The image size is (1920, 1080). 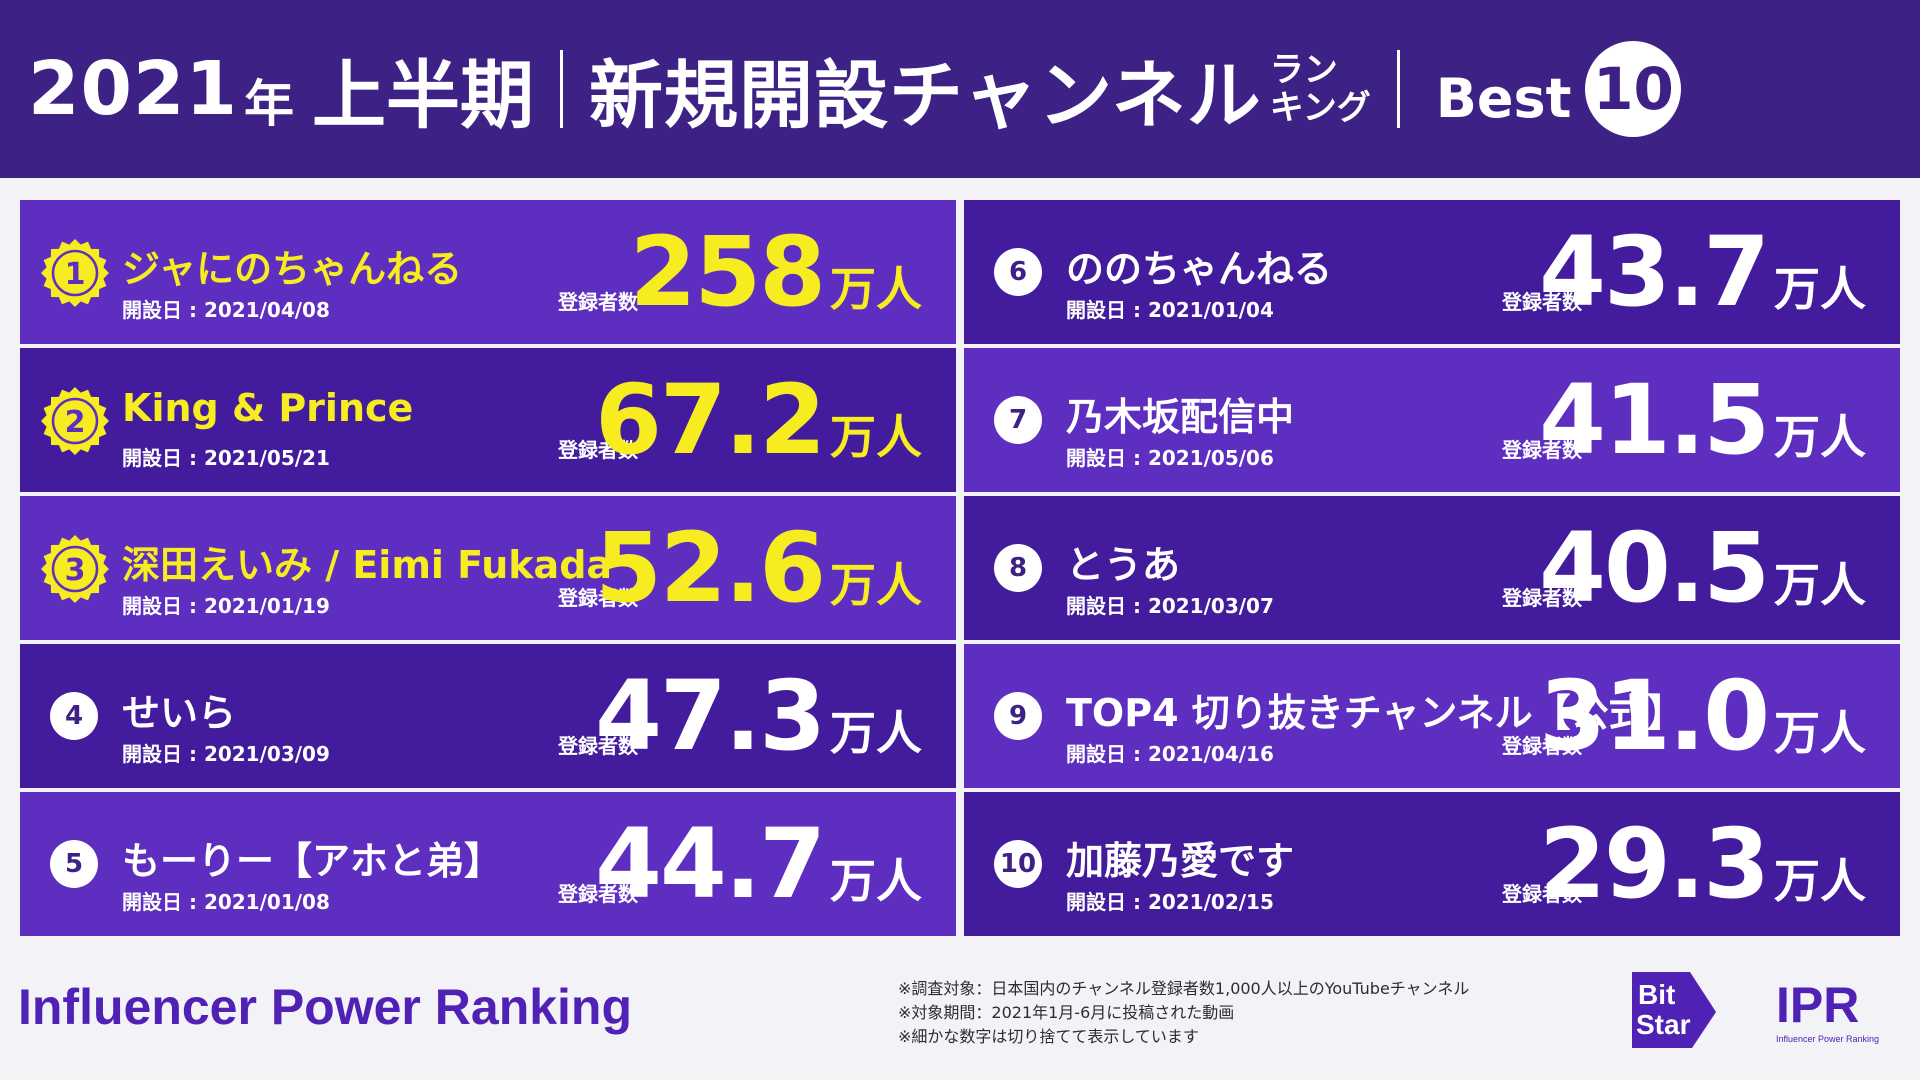 What do you see at coordinates (727, 272) in the screenshot?
I see `subscriber-value: 258` at bounding box center [727, 272].